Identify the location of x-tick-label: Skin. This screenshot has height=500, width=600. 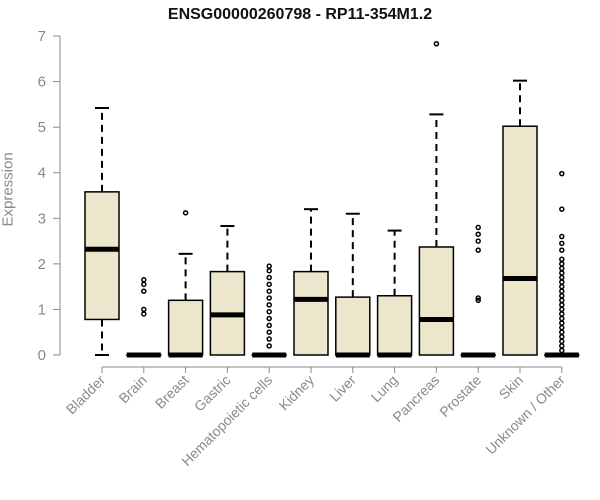
(511, 387).